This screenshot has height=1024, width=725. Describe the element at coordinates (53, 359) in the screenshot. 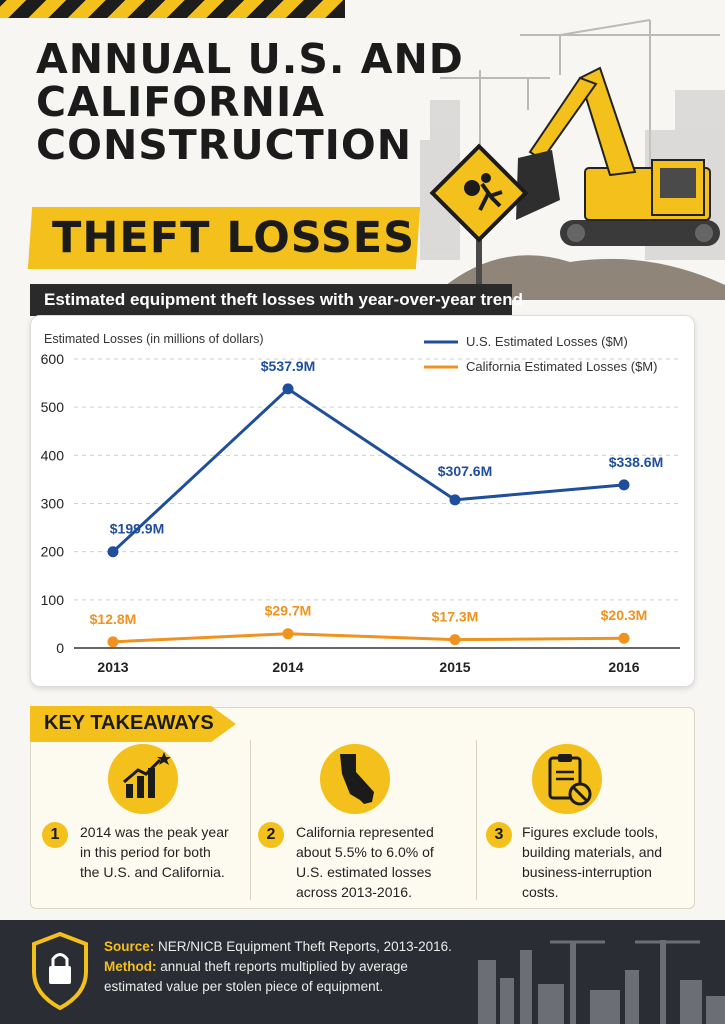

I see `y-tick-label: 600` at that location.